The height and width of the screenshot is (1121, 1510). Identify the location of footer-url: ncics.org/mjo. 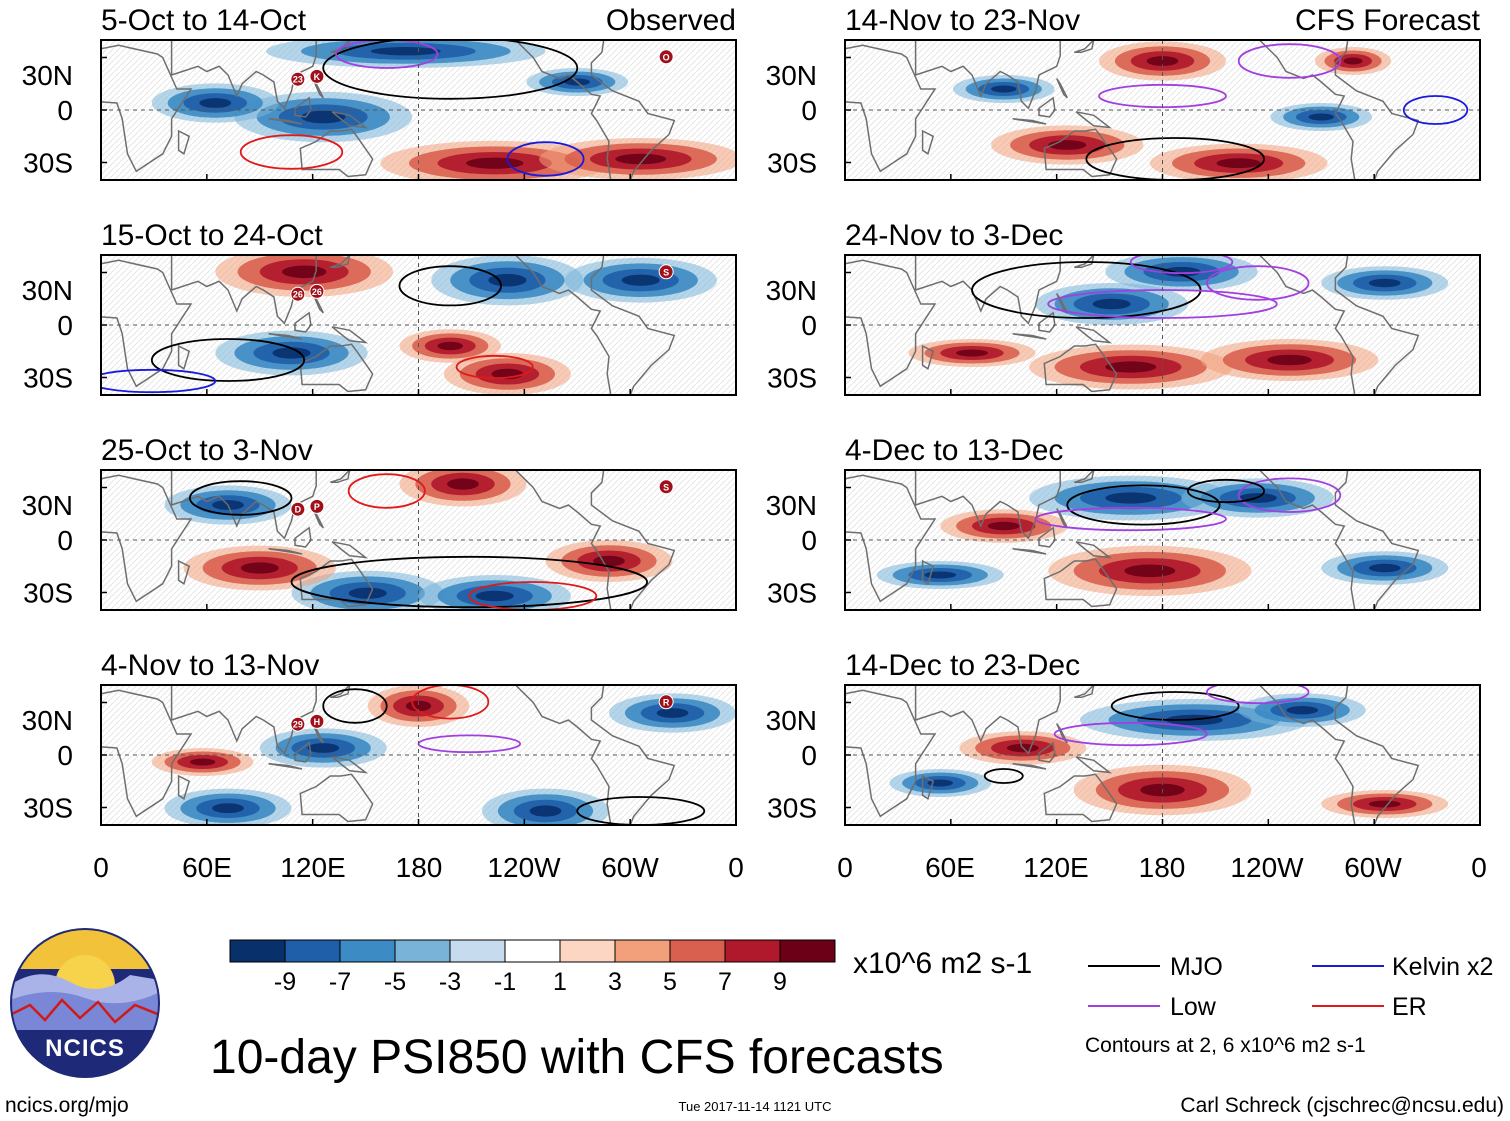
(67, 1105).